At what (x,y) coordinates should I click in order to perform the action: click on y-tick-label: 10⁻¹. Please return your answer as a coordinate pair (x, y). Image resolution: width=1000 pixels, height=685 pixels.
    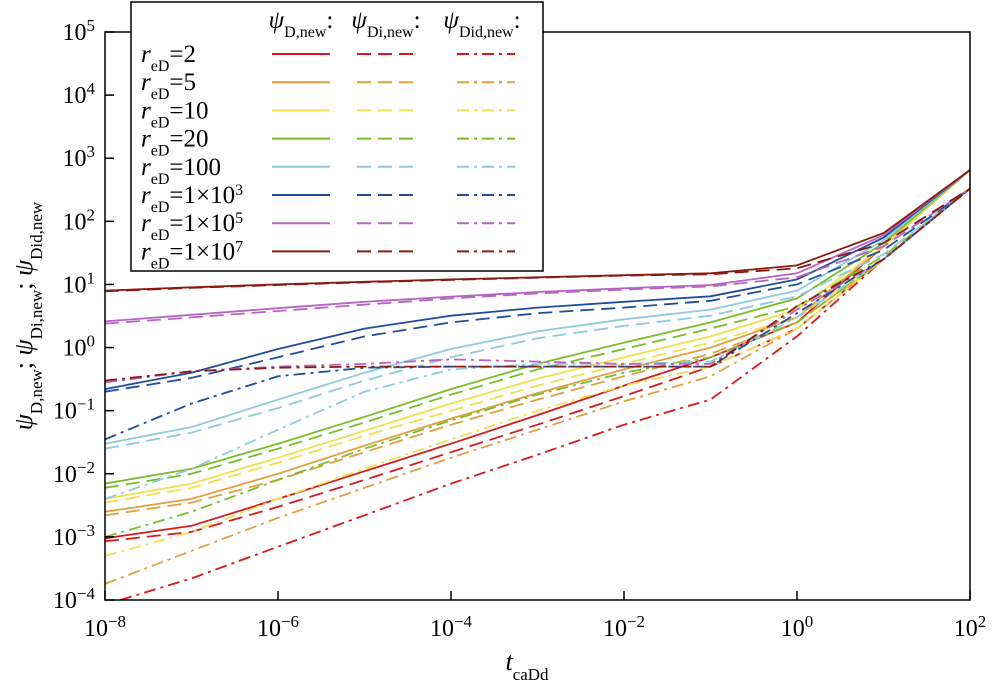
    Looking at the image, I should click on (74, 409).